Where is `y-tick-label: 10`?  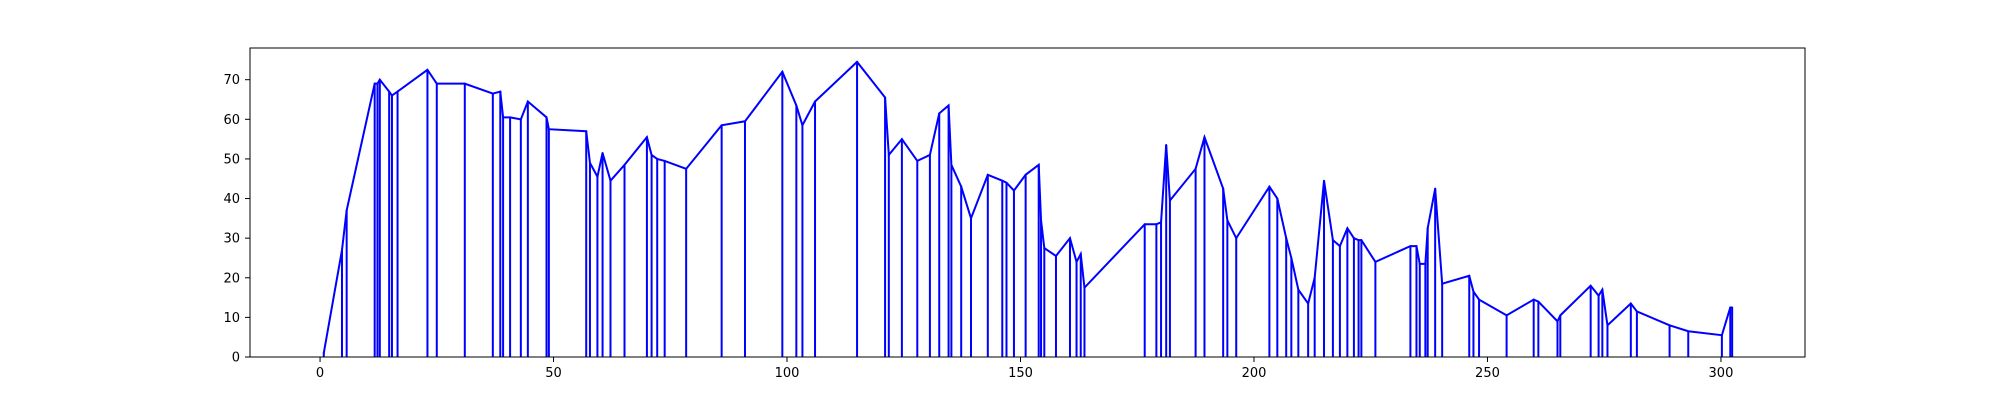 y-tick-label: 10 is located at coordinates (231, 318).